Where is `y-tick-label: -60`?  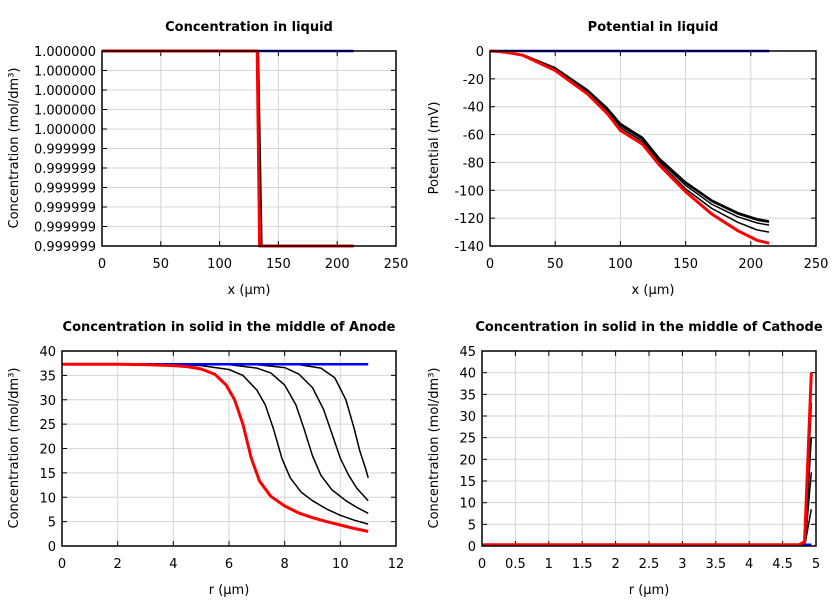 y-tick-label: -60 is located at coordinates (473, 136).